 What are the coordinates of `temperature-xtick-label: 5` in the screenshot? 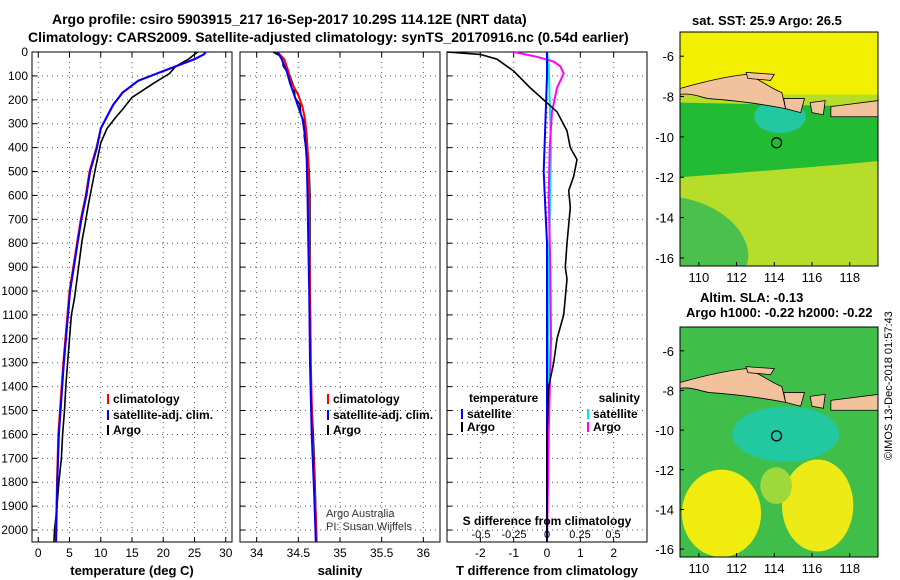 It's located at (69, 553).